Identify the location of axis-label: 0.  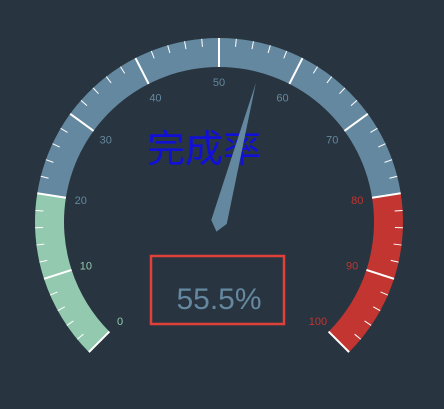
(120, 322).